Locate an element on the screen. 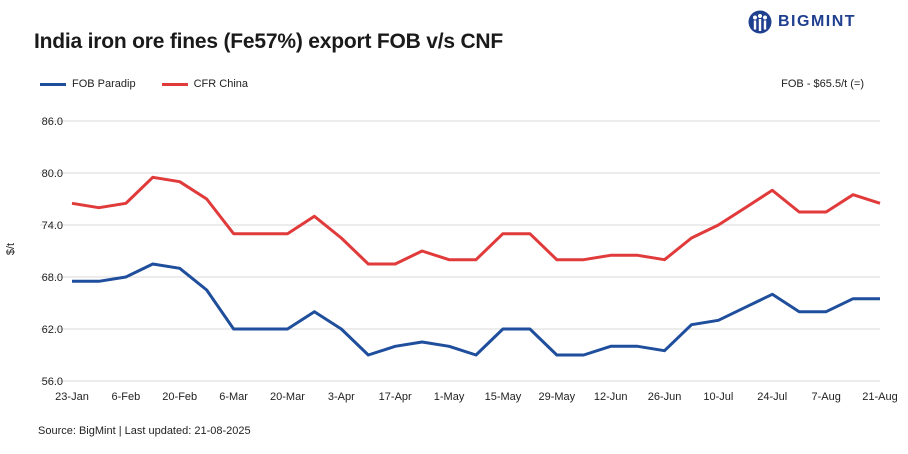 The image size is (908, 454). legend-item-fob: FOB Paradip is located at coordinates (88, 84).